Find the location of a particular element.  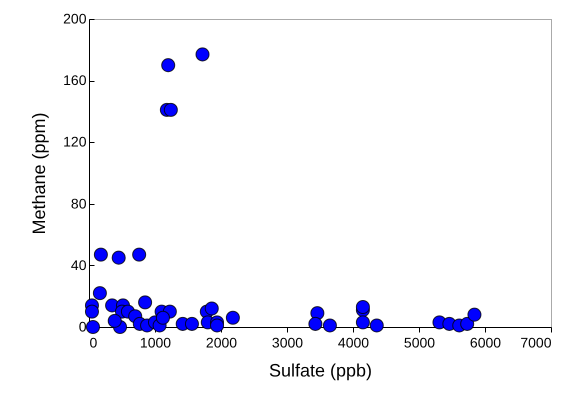

y-axis-title: Methane (ppm) is located at coordinates (39, 173).